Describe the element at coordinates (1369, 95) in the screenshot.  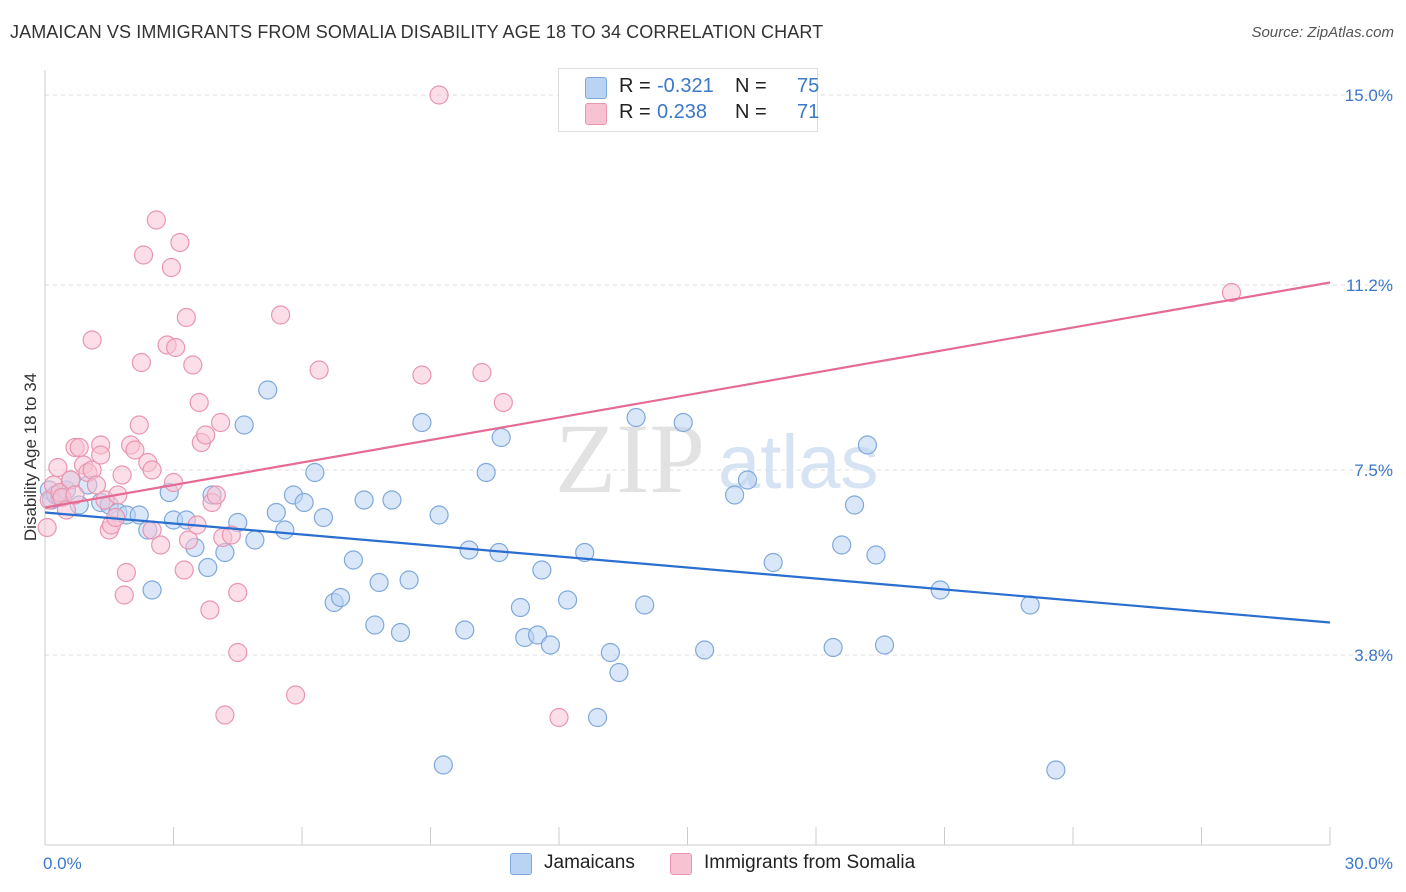
I see `y-tick-label: 15.0%` at that location.